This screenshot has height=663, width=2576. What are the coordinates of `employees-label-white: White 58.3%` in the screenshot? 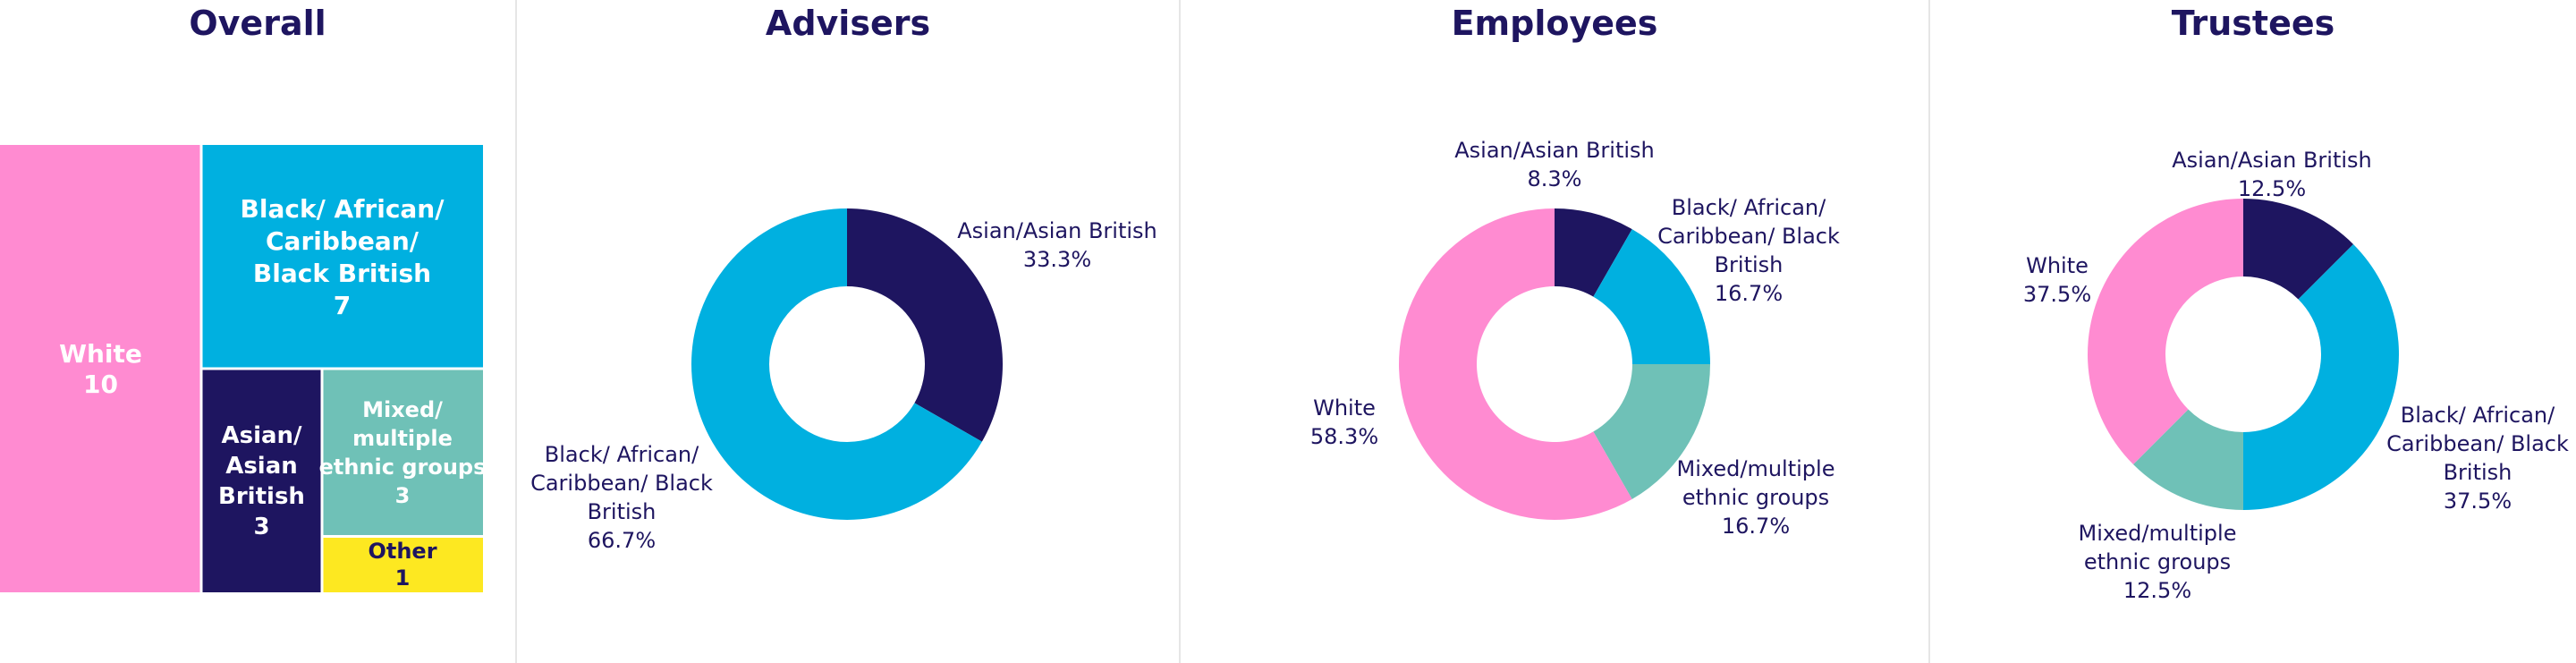 It's located at (1344, 422).